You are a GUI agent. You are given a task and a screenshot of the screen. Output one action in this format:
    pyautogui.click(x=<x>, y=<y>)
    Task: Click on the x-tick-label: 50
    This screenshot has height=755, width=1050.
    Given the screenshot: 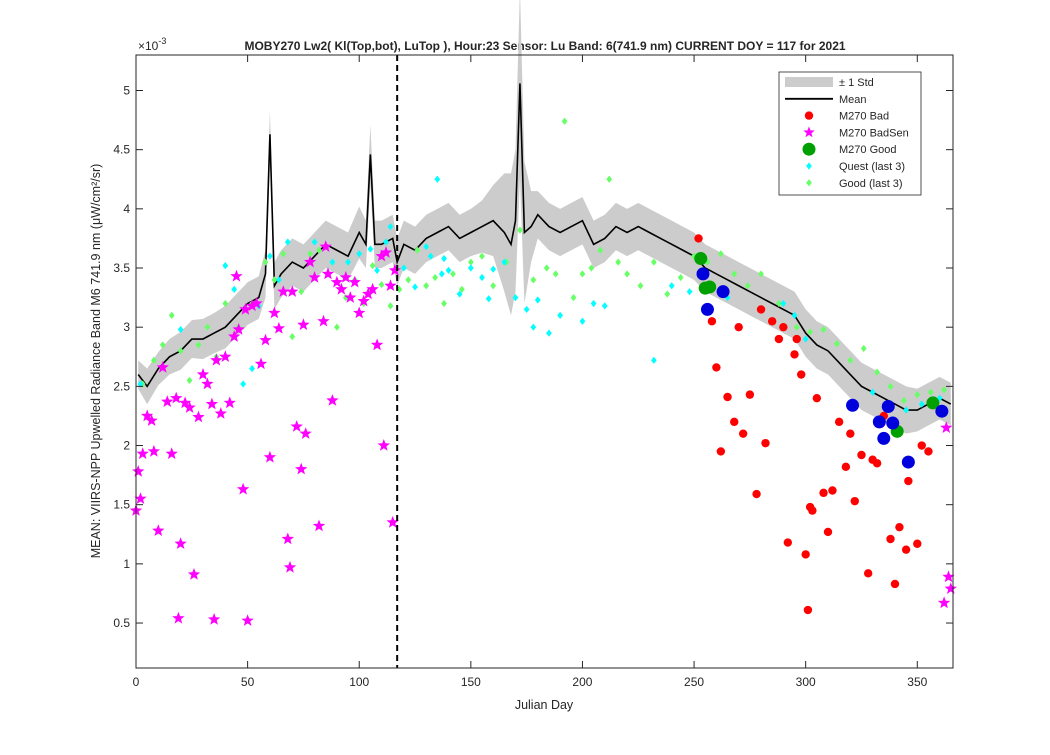 What is the action you would take?
    pyautogui.click(x=248, y=682)
    